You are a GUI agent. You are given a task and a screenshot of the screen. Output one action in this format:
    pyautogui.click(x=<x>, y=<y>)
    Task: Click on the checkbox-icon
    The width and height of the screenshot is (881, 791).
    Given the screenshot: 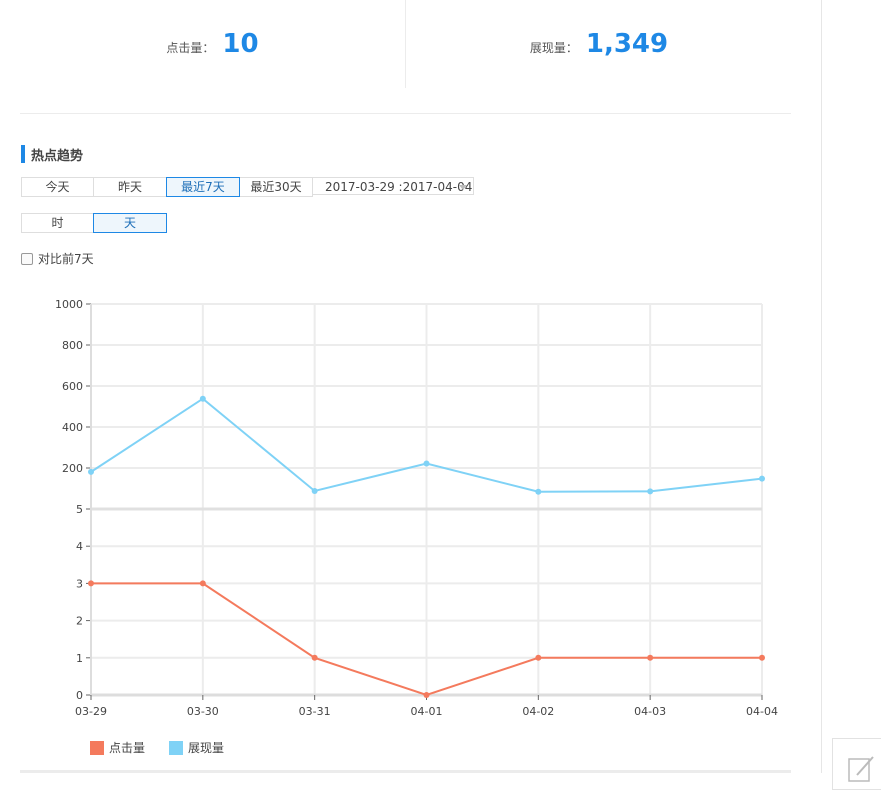 What is the action you would take?
    pyautogui.click(x=27, y=258)
    